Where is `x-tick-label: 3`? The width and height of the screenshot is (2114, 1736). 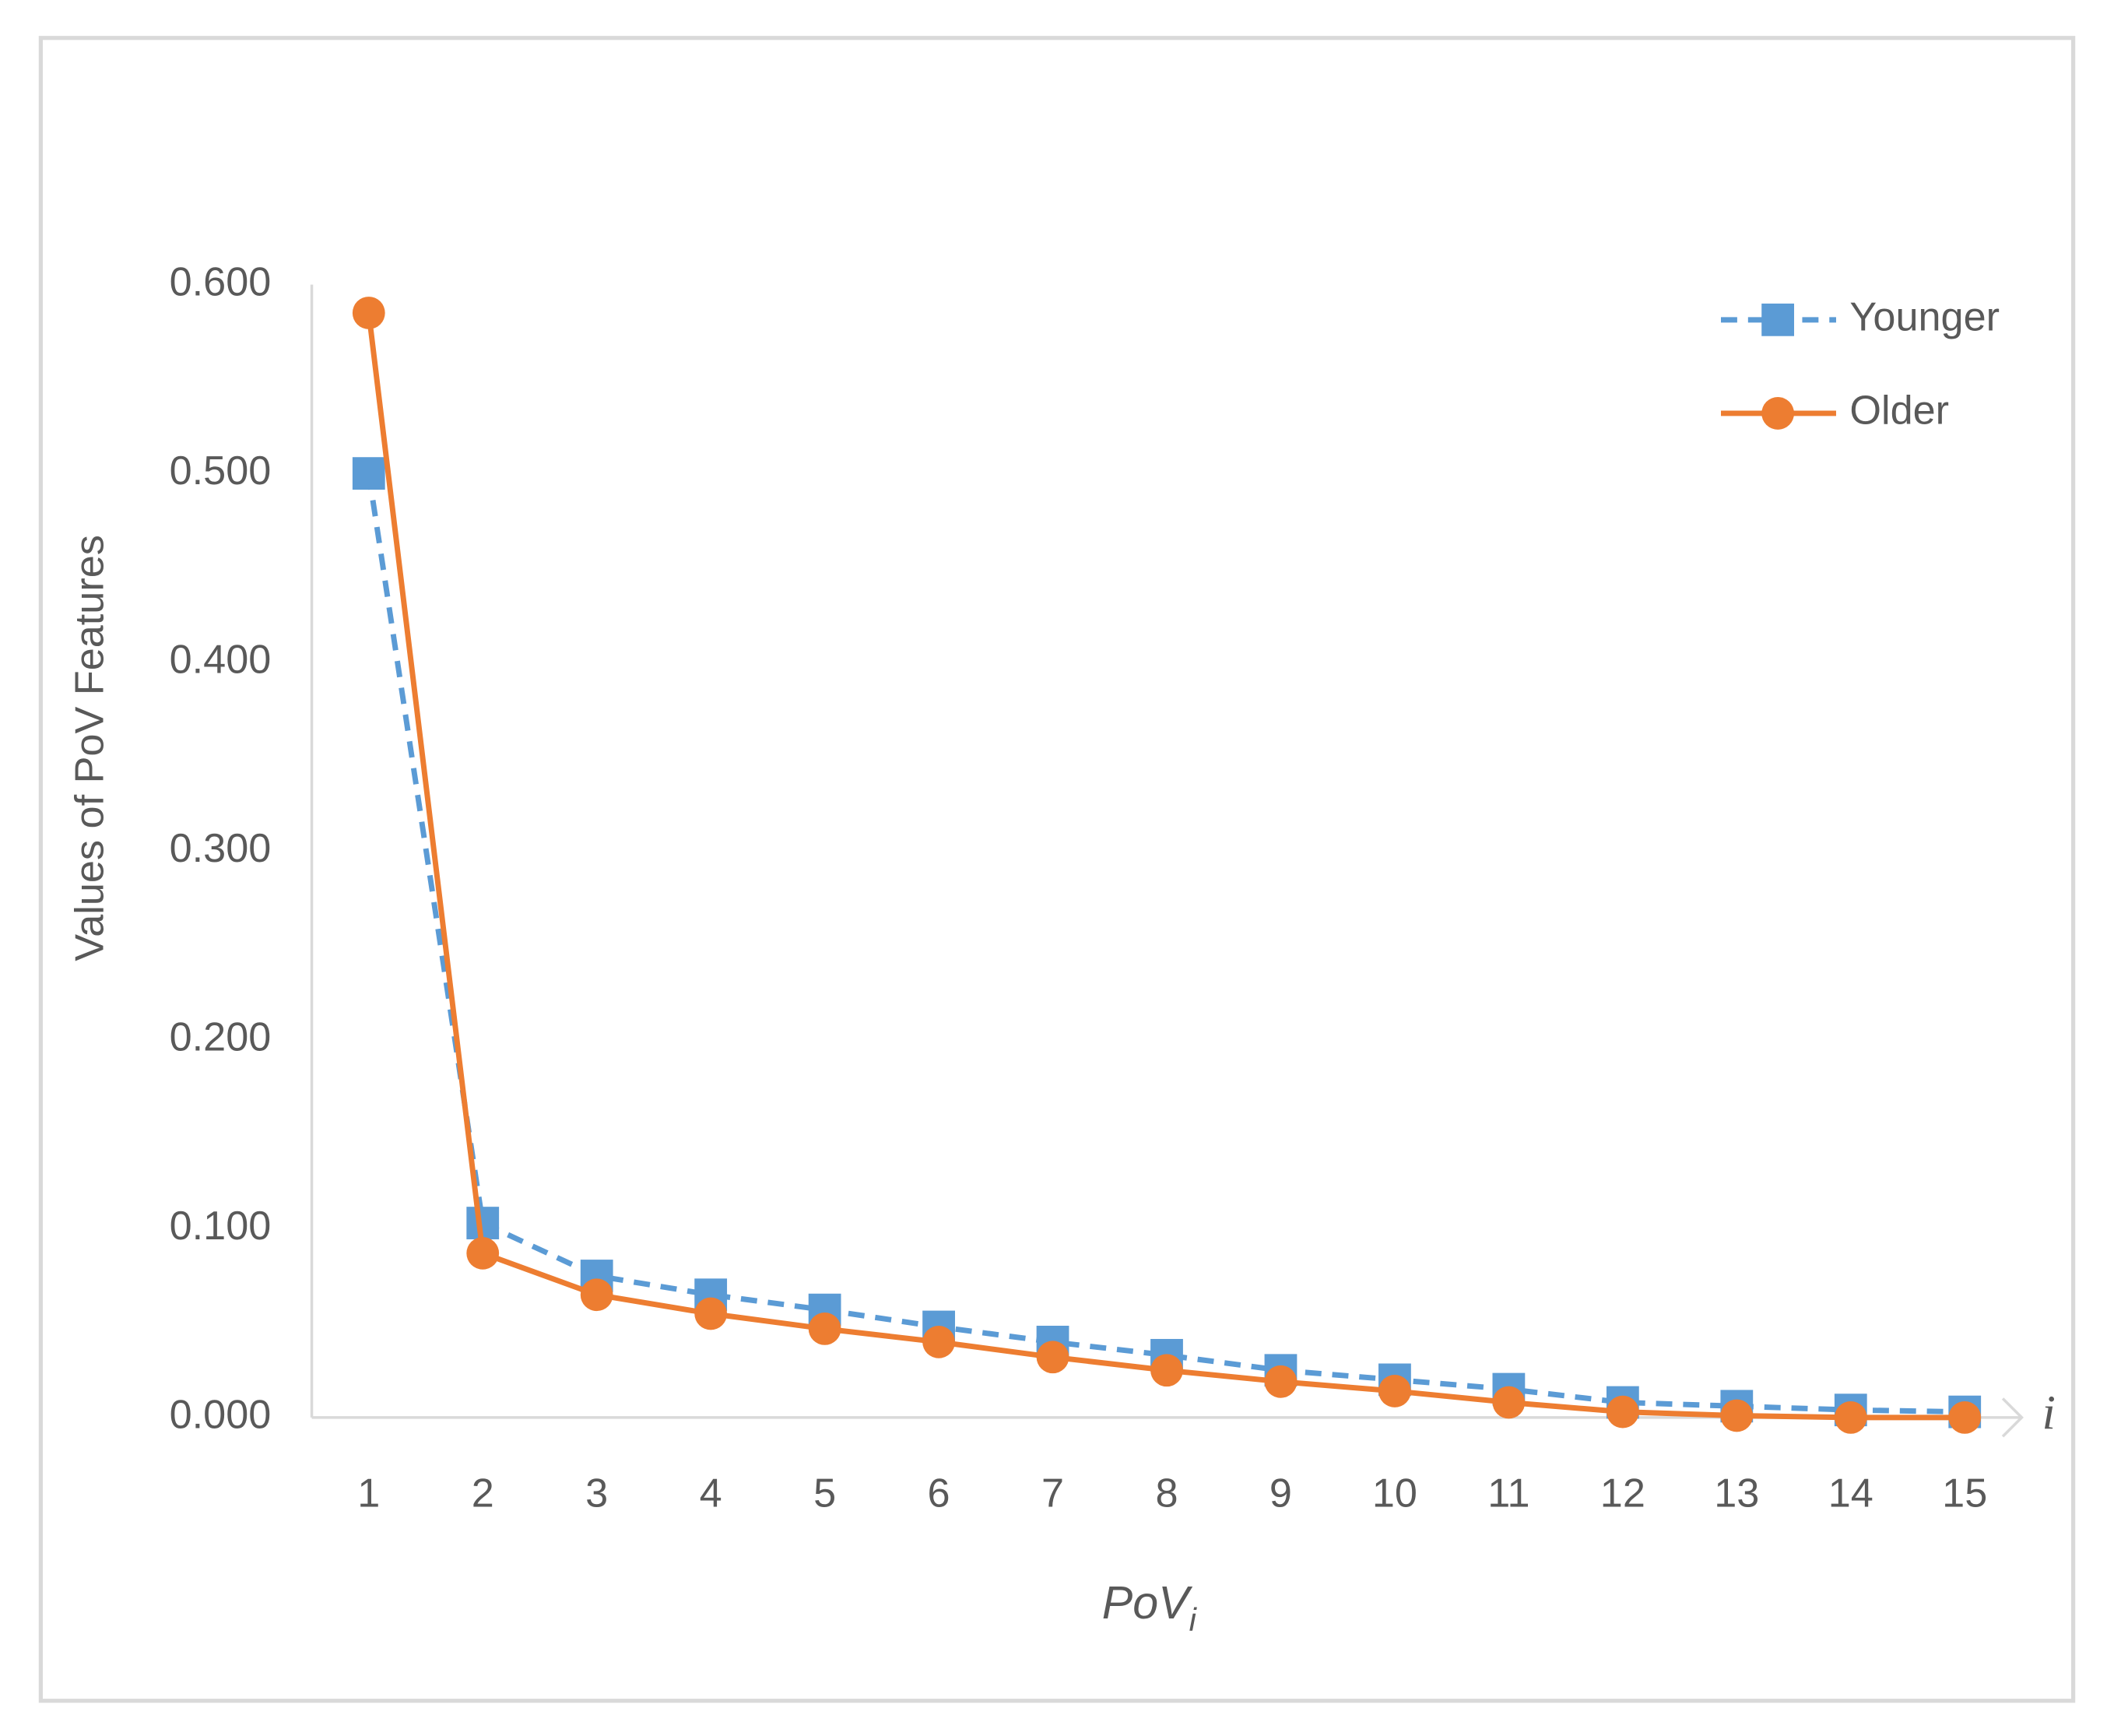 x-tick-label: 3 is located at coordinates (596, 1493).